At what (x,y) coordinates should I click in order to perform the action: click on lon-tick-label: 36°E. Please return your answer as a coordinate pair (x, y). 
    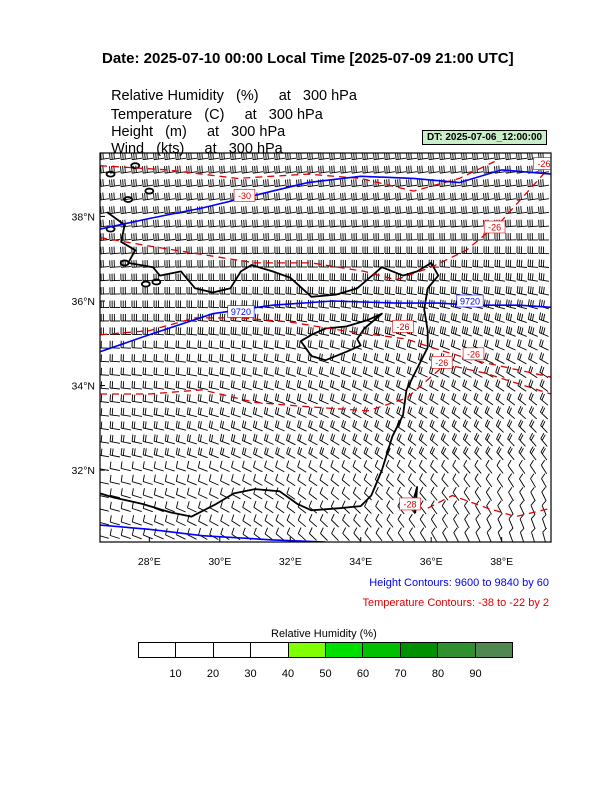
    Looking at the image, I should click on (431, 562).